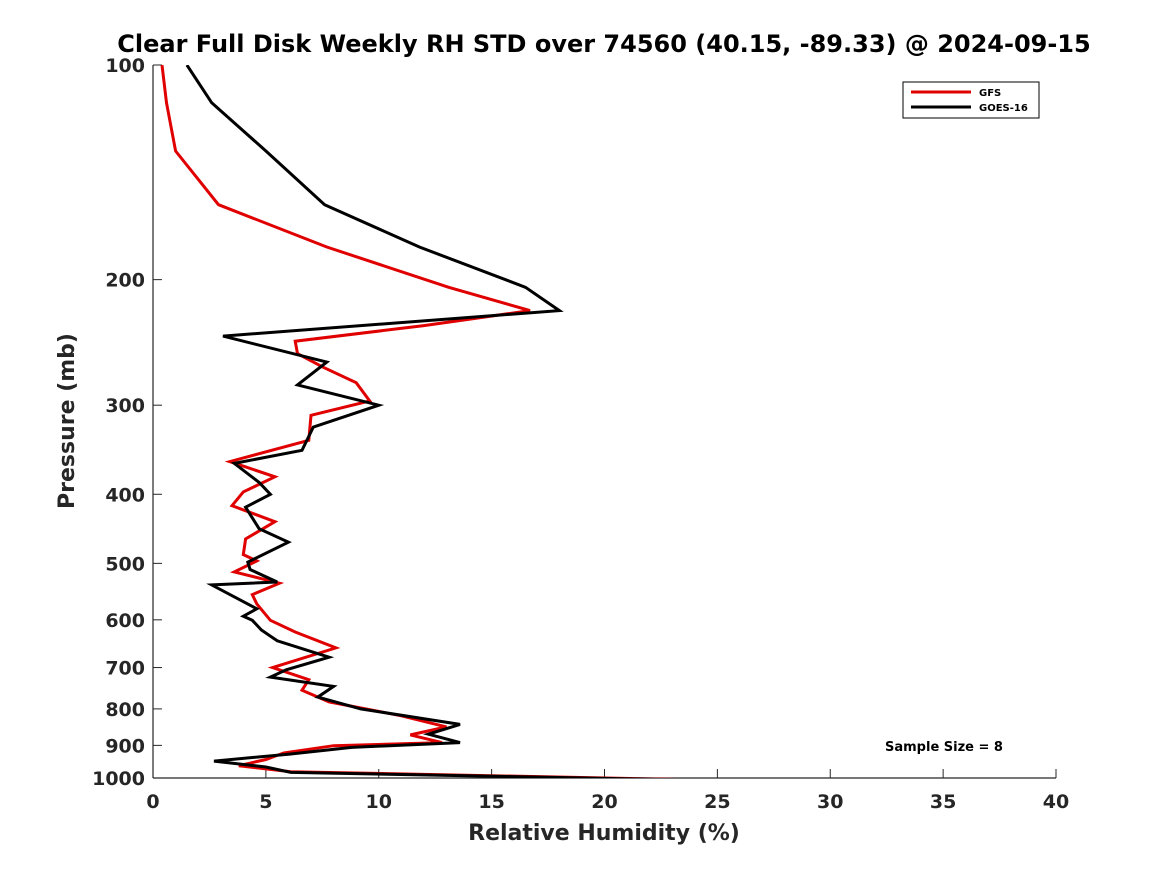 The height and width of the screenshot is (875, 1167). I want to click on legend-box, so click(971, 100).